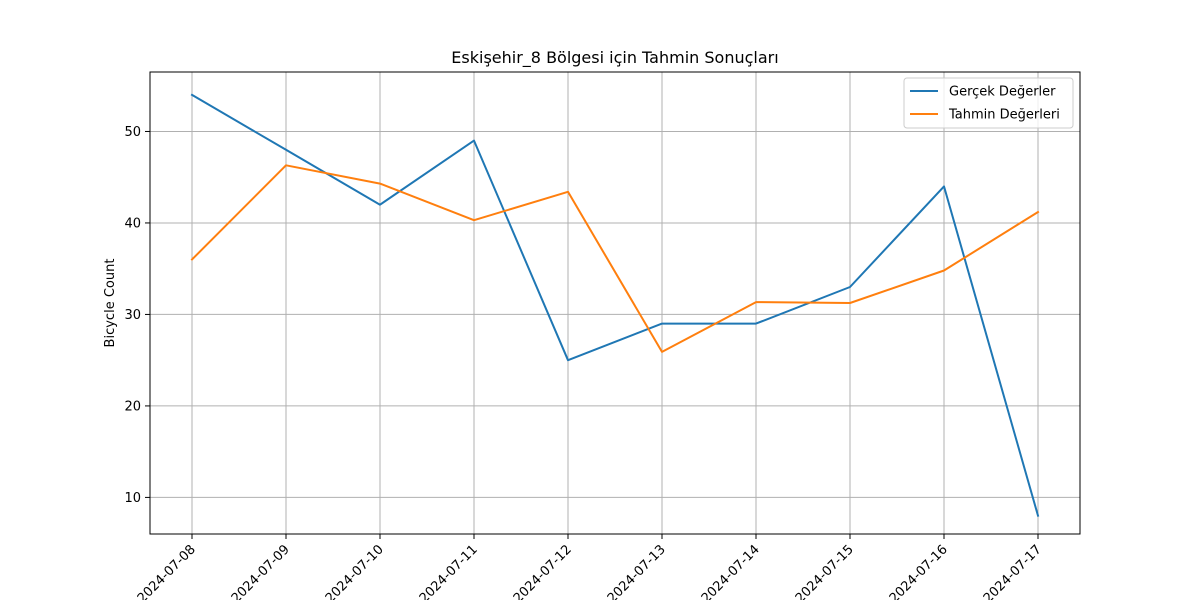 The height and width of the screenshot is (600, 1200). Describe the element at coordinates (132, 315) in the screenshot. I see `y-tick-label: 30` at that location.